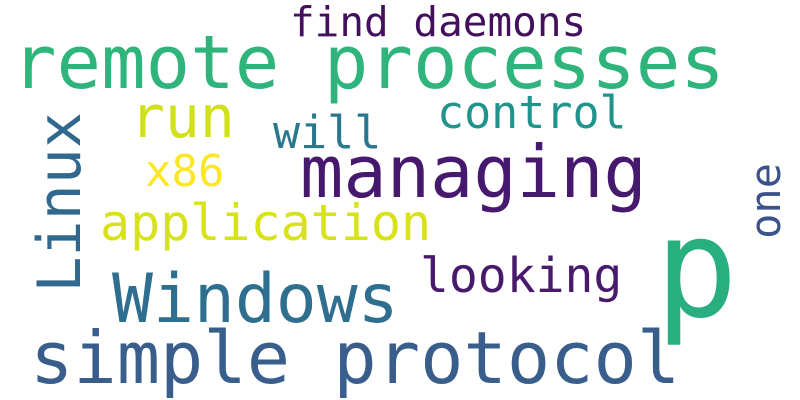  What do you see at coordinates (473, 172) in the screenshot?
I see `word-managing: managing` at bounding box center [473, 172].